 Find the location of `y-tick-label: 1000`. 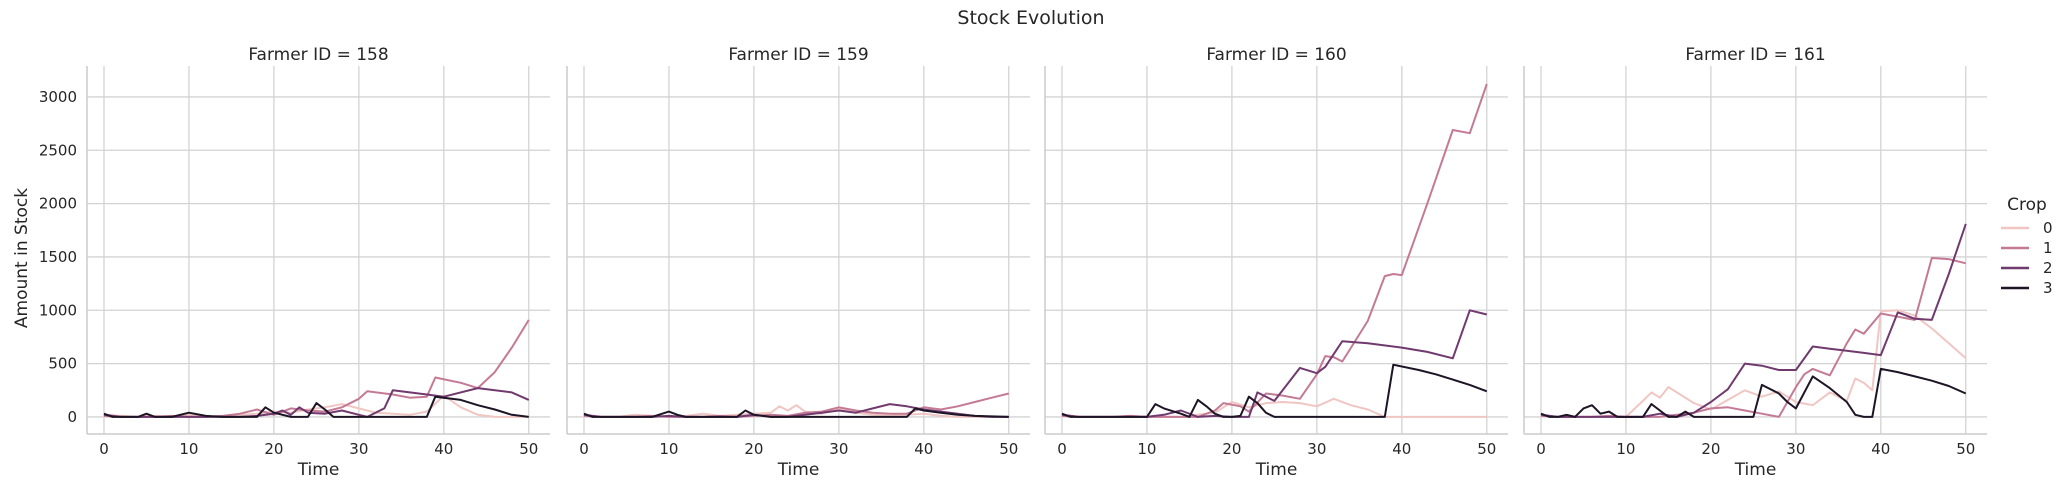

y-tick-label: 1000 is located at coordinates (58, 310).